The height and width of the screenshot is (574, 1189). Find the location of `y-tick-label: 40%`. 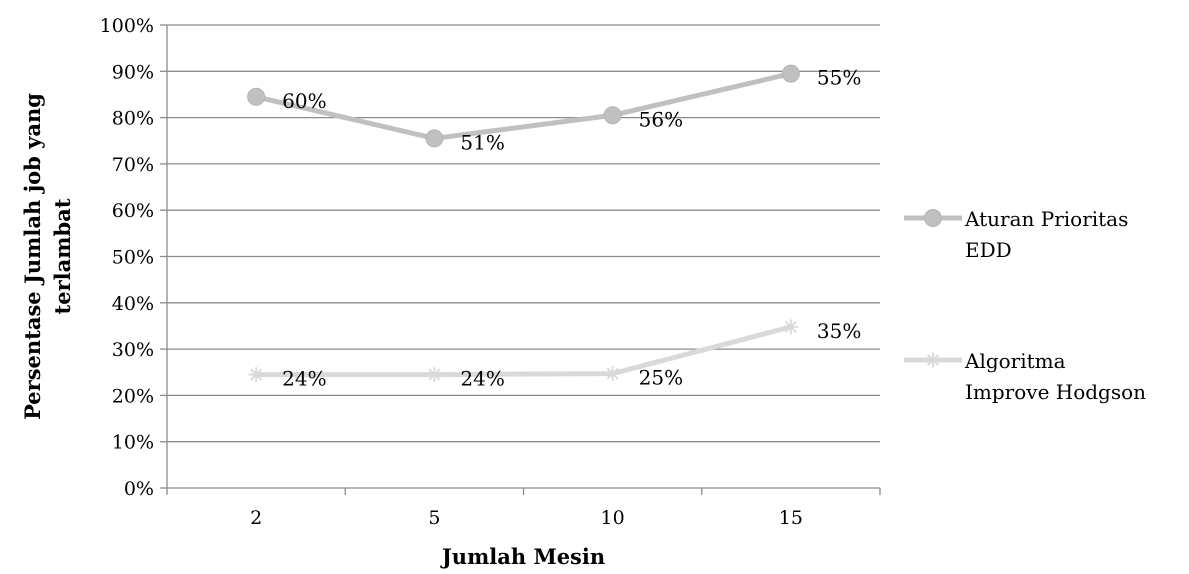

y-tick-label: 40% is located at coordinates (133, 304).